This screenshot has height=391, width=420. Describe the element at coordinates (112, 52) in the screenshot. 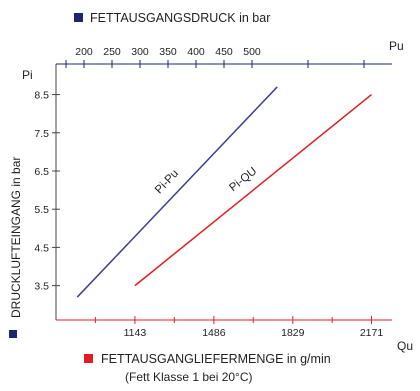

I see `top-tick-label: 250` at that location.